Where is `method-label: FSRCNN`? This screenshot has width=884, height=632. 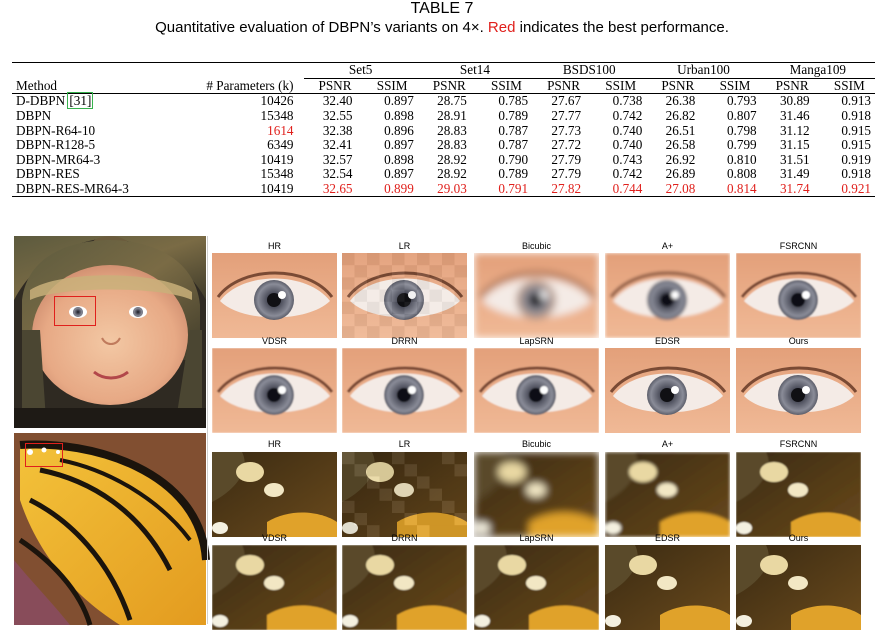
method-label: FSRCNN is located at coordinates (798, 444).